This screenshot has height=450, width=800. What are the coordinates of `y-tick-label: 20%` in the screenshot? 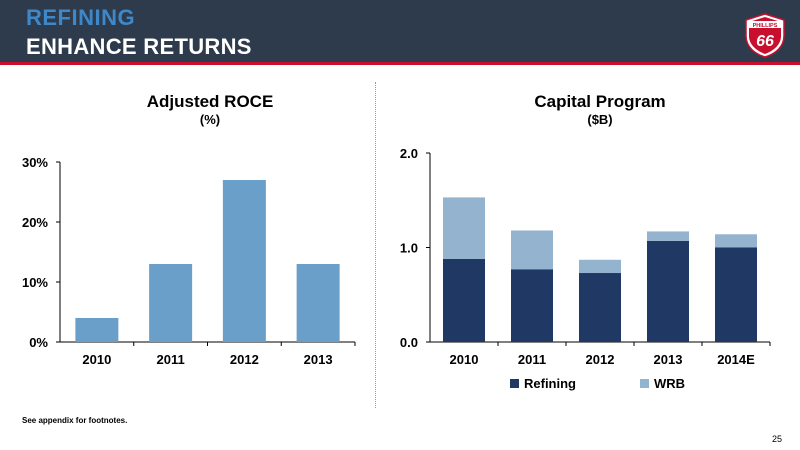 It's located at (35, 222).